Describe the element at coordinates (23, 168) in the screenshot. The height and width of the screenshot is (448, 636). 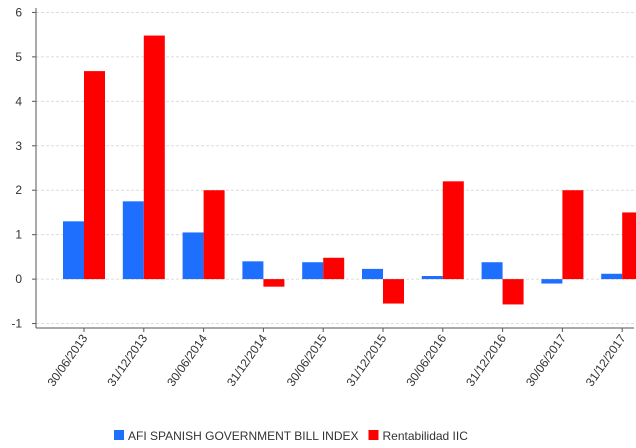
I see `y-axis-ticks: -1 0 1 2 3 4 5 6` at that location.